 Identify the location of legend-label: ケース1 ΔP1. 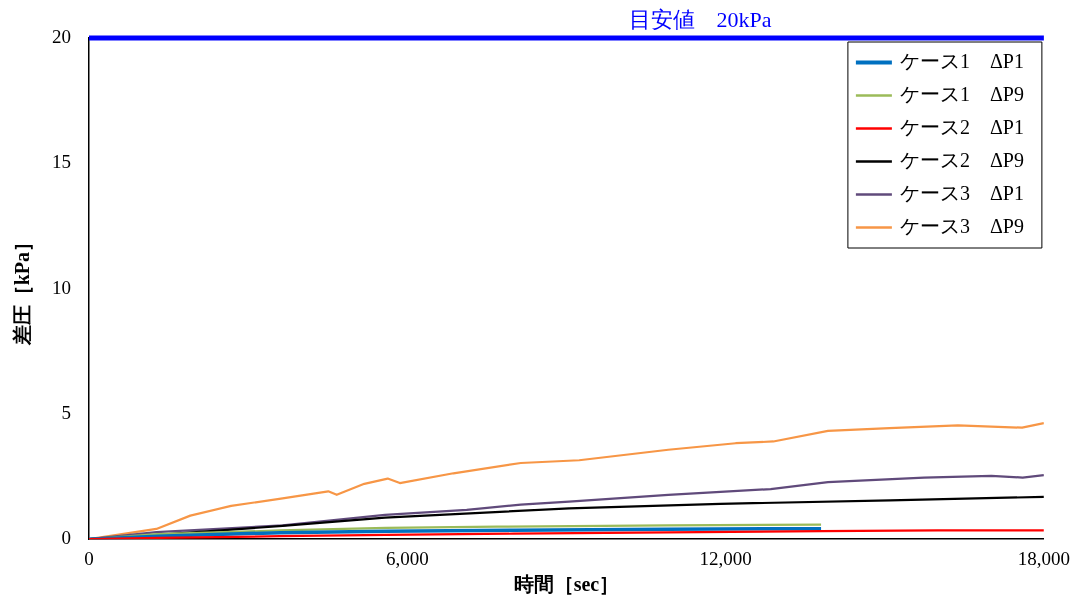
(961, 60).